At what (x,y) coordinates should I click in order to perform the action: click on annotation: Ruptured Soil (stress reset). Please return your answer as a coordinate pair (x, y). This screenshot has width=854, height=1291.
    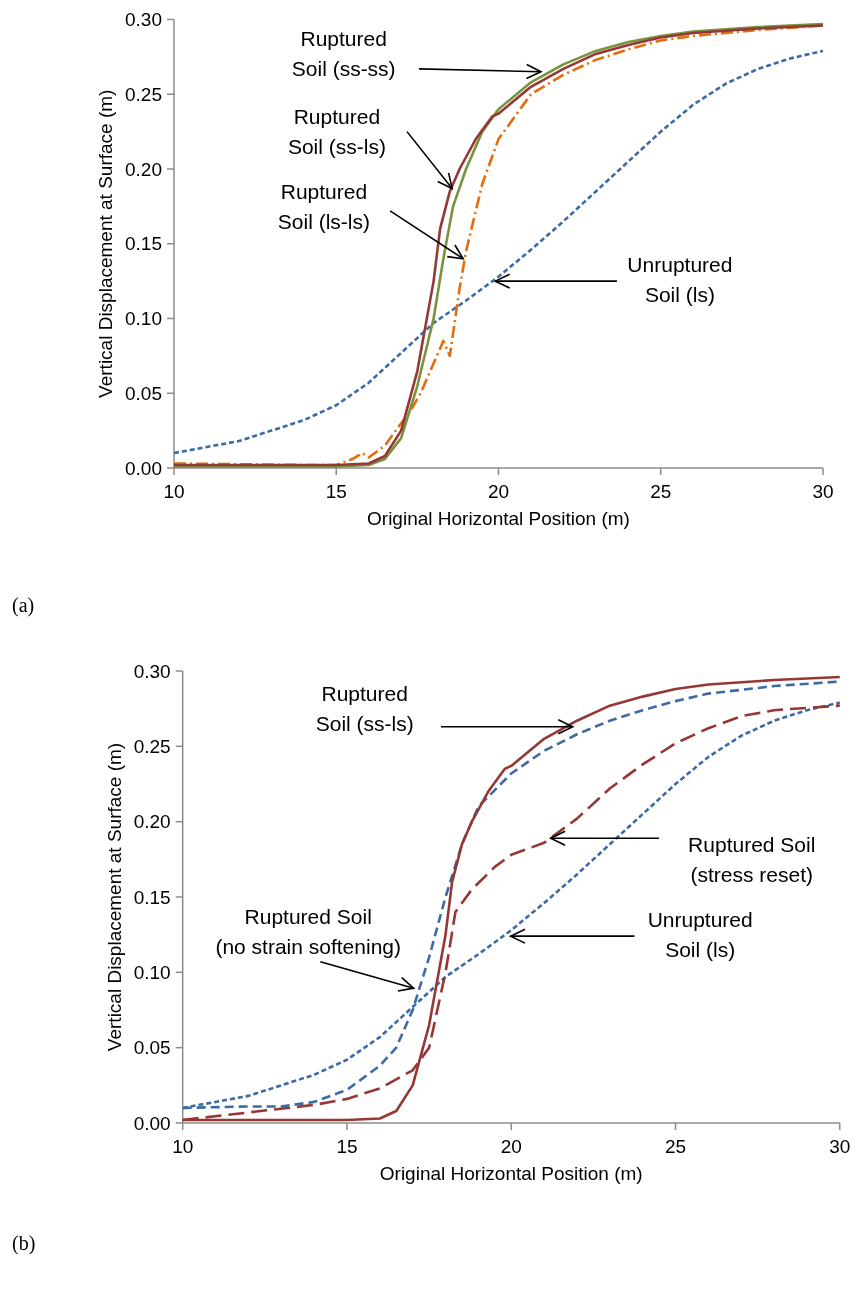
    Looking at the image, I should click on (752, 859).